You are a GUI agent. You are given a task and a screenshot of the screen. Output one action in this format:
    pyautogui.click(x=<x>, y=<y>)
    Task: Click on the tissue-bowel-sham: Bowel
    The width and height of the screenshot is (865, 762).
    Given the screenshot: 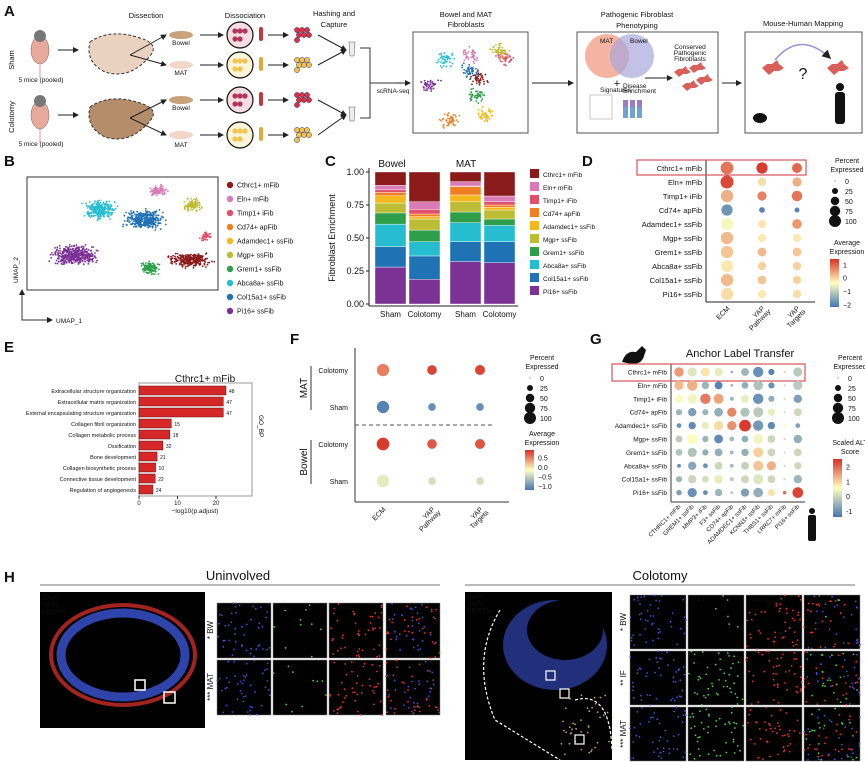 What is the action you would take?
    pyautogui.click(x=181, y=43)
    